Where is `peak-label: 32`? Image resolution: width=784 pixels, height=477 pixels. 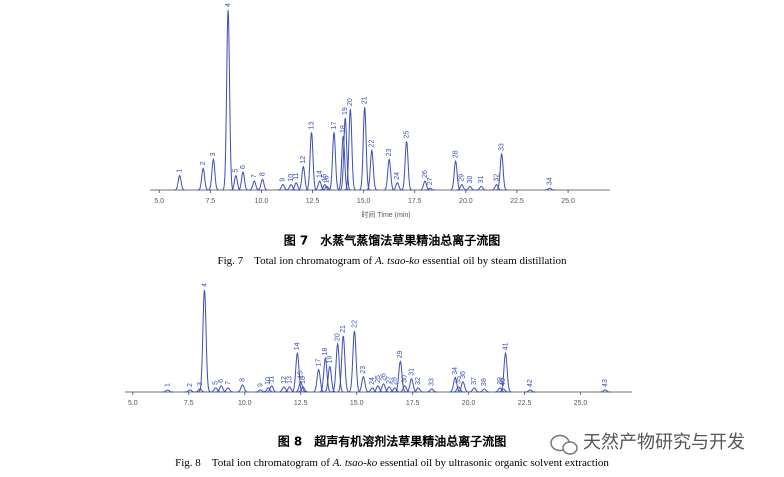
peak-label: 32 is located at coordinates (496, 178).